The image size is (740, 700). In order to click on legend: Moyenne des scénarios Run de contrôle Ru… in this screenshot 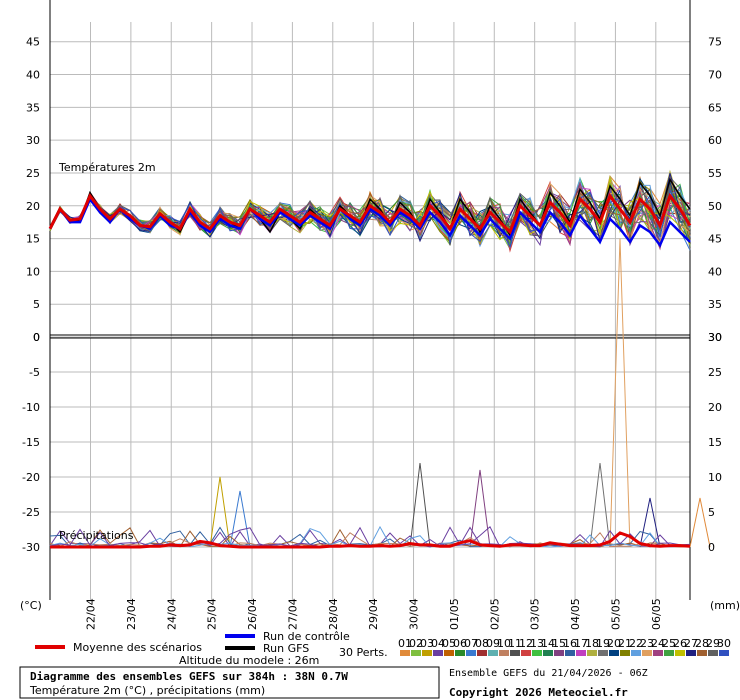, I will do `click(383, 644)`.